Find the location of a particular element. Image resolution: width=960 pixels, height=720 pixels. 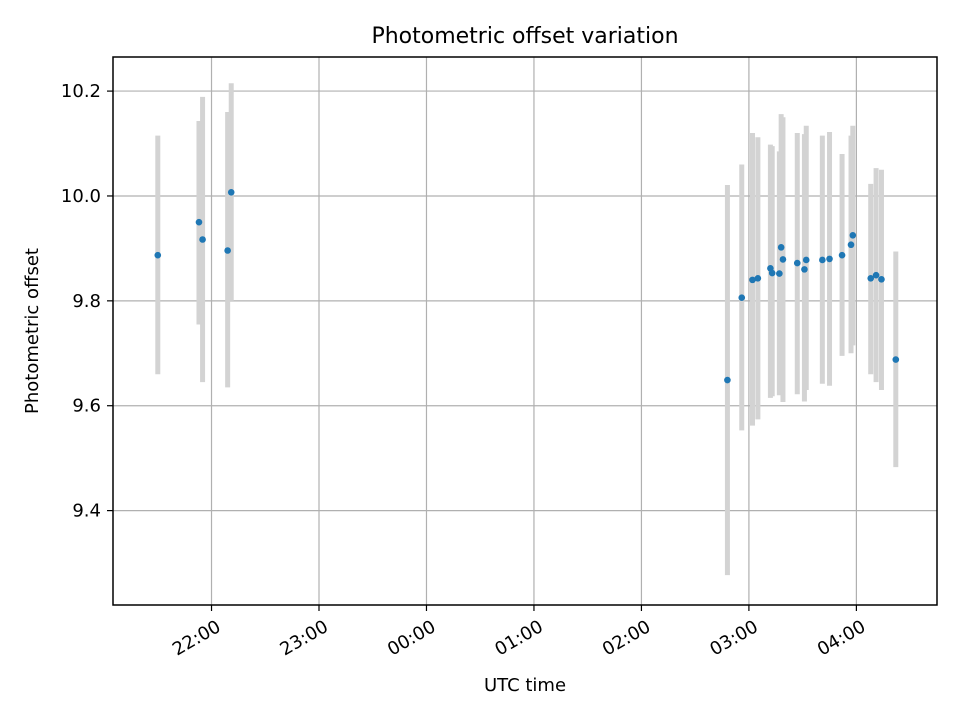

y-tick-label: 9.4 is located at coordinates (86, 511).